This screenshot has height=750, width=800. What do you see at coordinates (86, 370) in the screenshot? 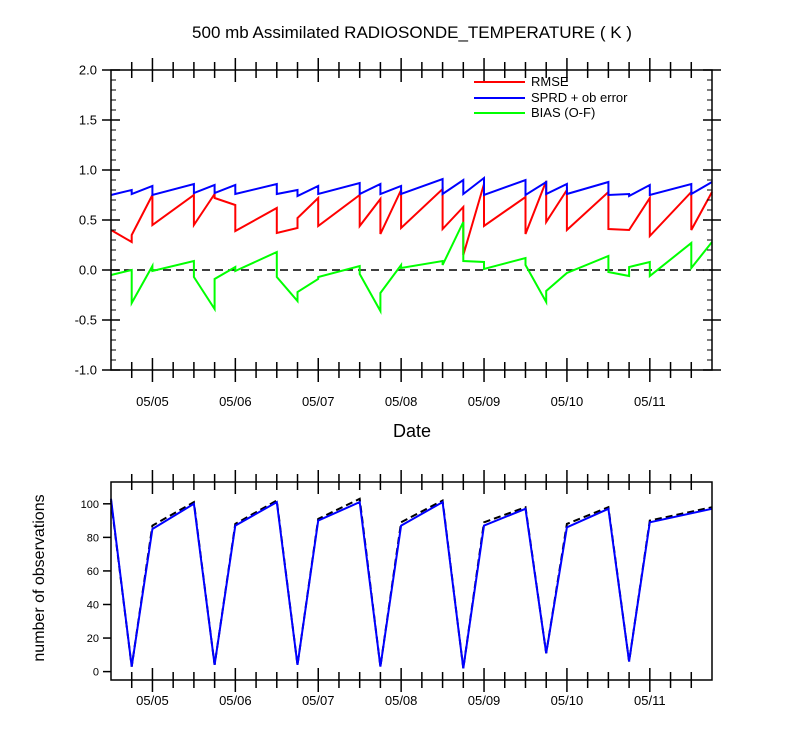
I see `y-tick-label: -1.0` at bounding box center [86, 370].